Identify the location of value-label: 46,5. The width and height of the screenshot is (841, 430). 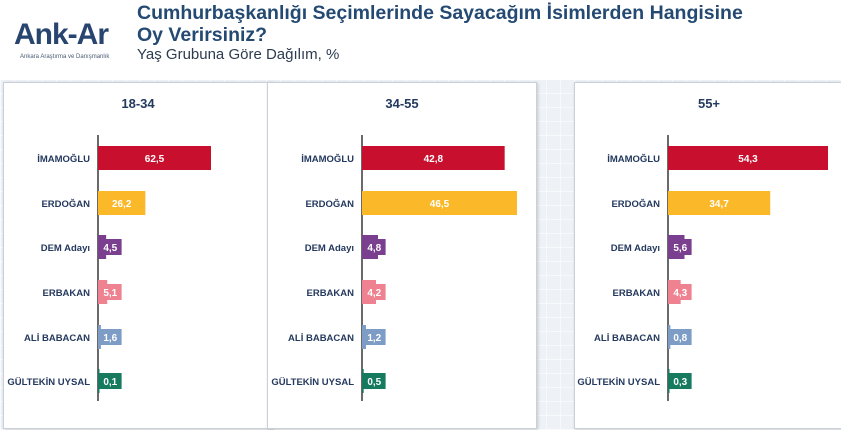
(440, 204).